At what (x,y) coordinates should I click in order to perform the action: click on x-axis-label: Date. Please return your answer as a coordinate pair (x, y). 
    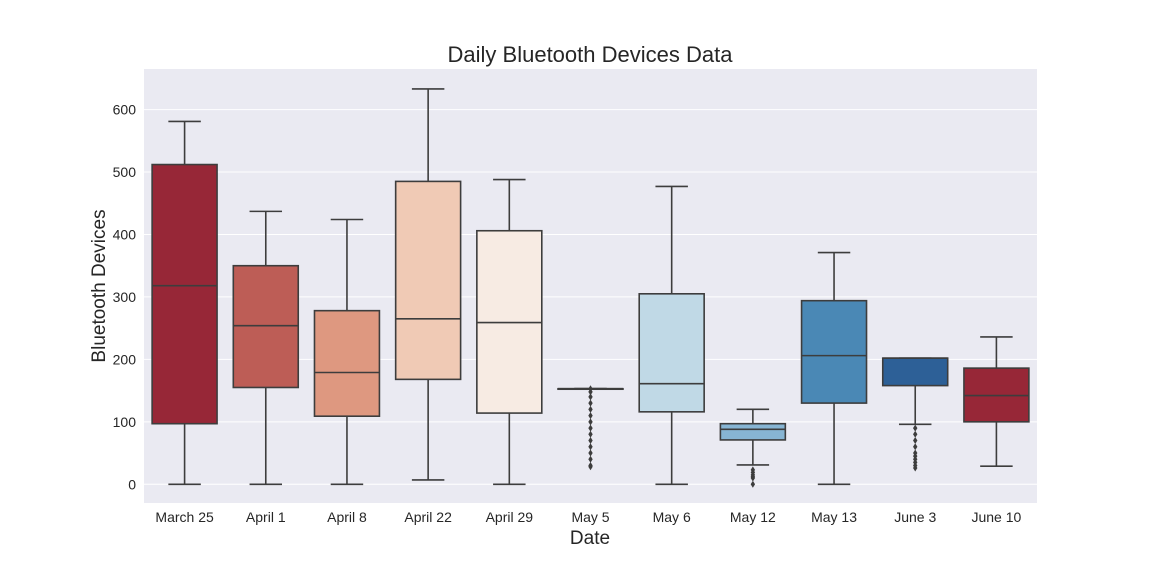
    Looking at the image, I should click on (590, 538).